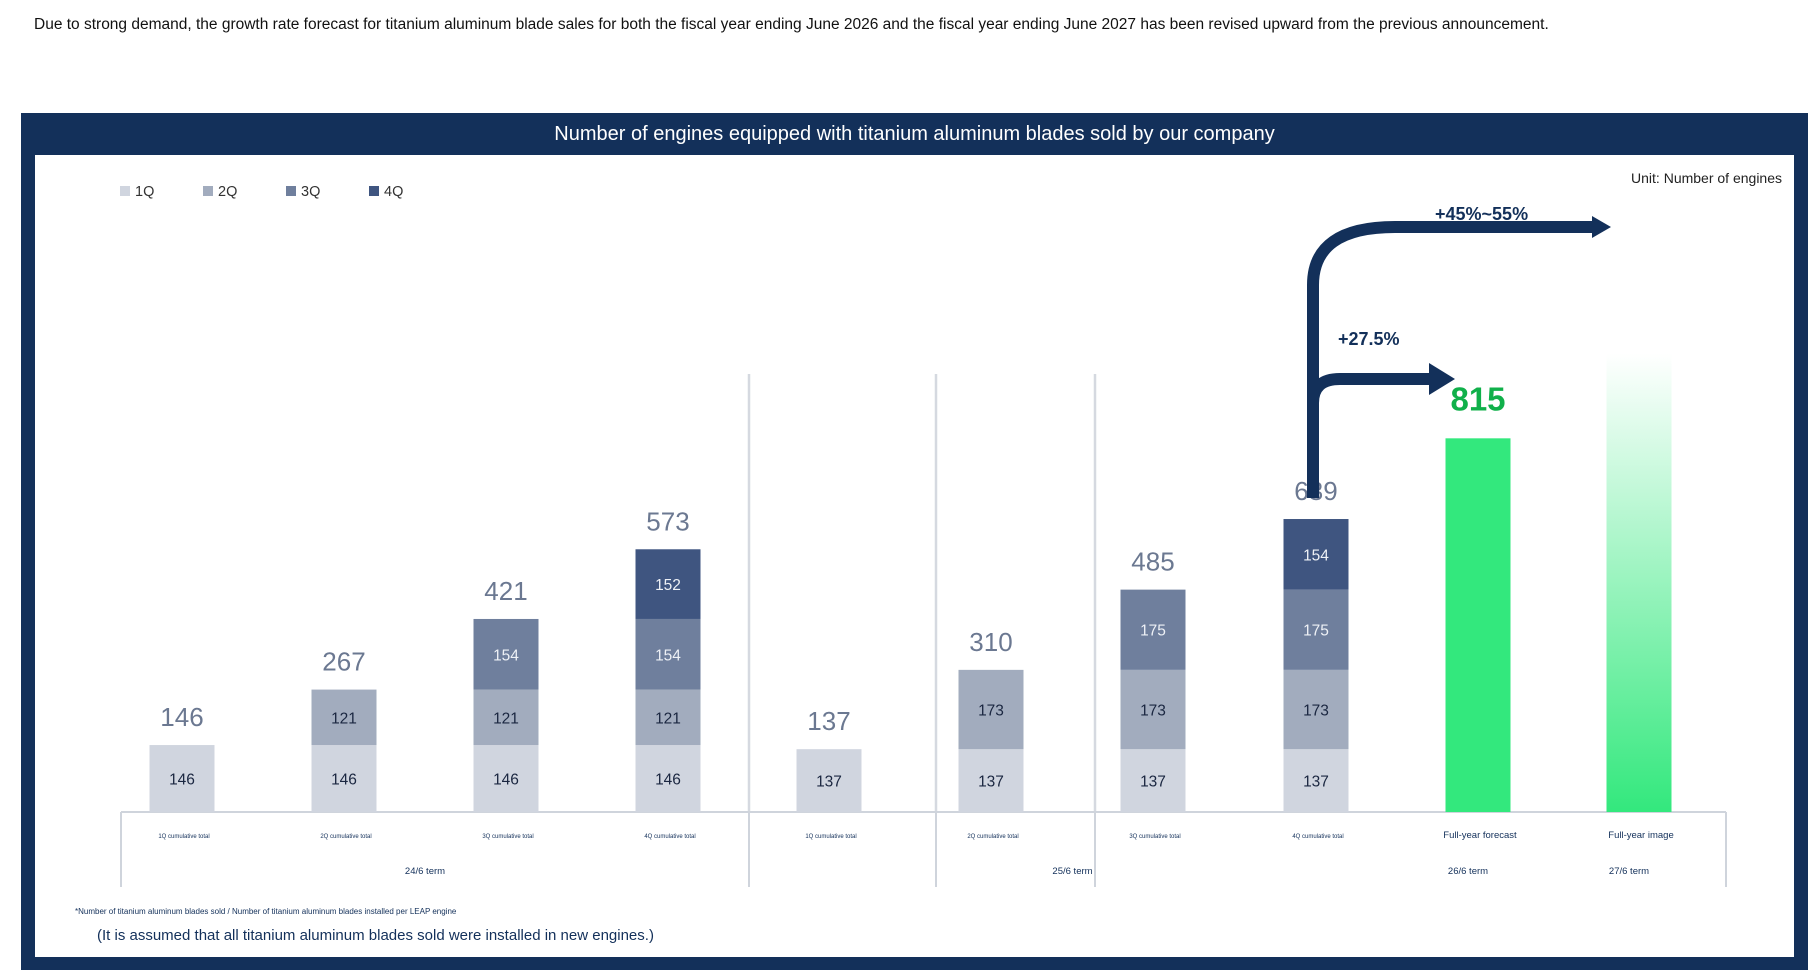  What do you see at coordinates (208, 191) in the screenshot?
I see `legend-swatch-2q` at bounding box center [208, 191].